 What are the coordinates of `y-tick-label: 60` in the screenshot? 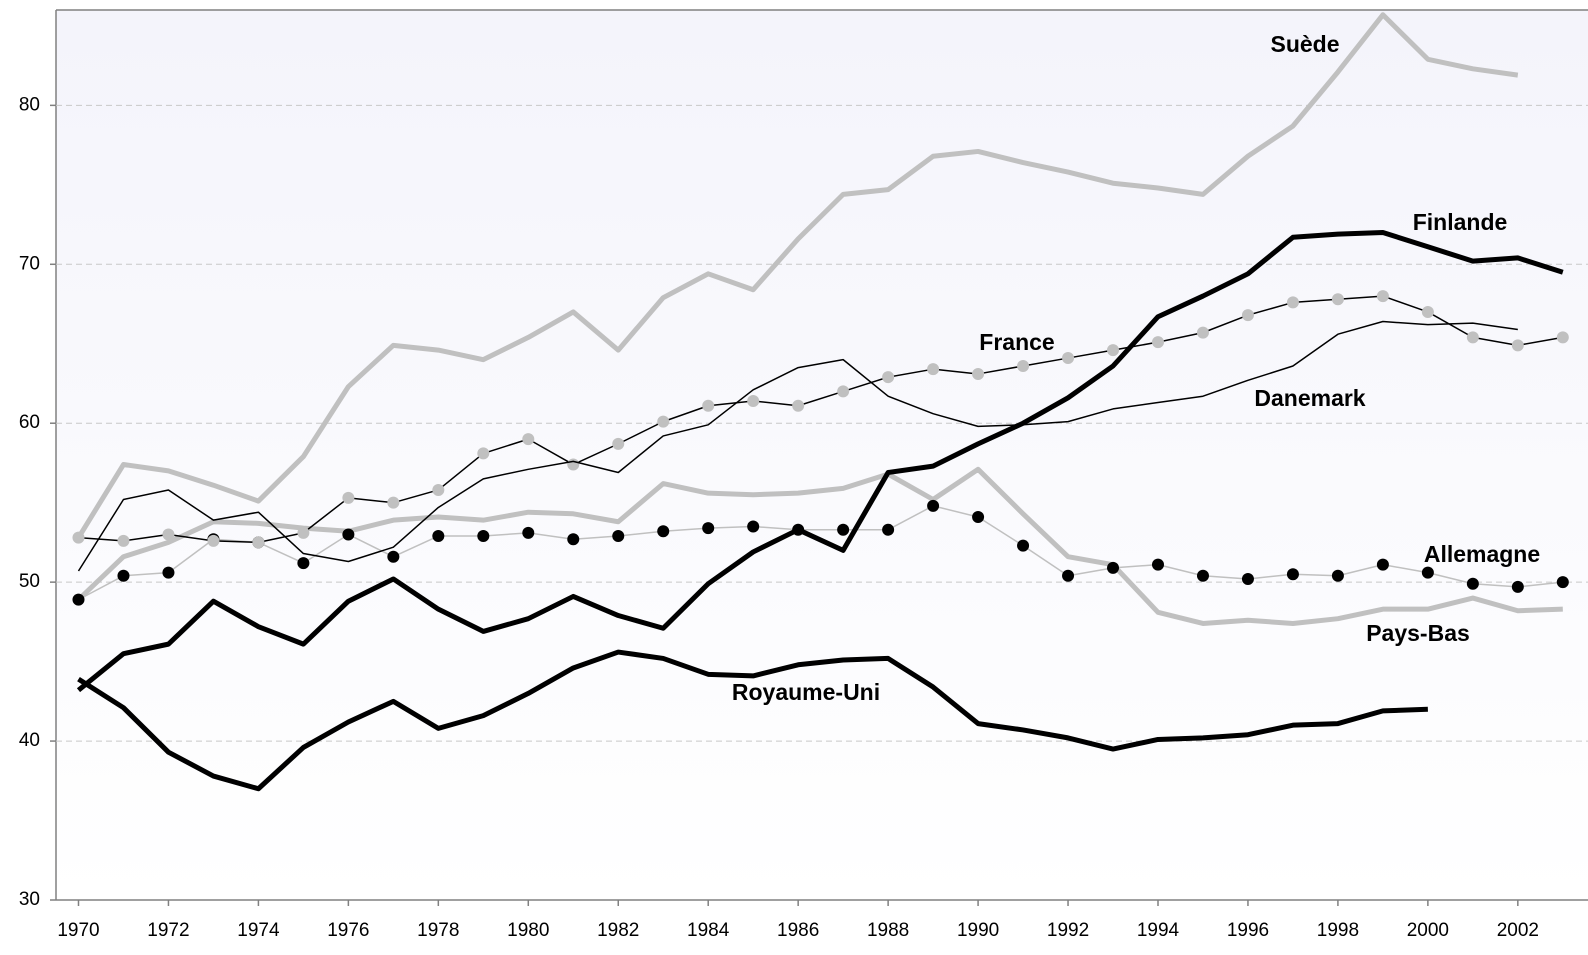 It's located at (29, 422).